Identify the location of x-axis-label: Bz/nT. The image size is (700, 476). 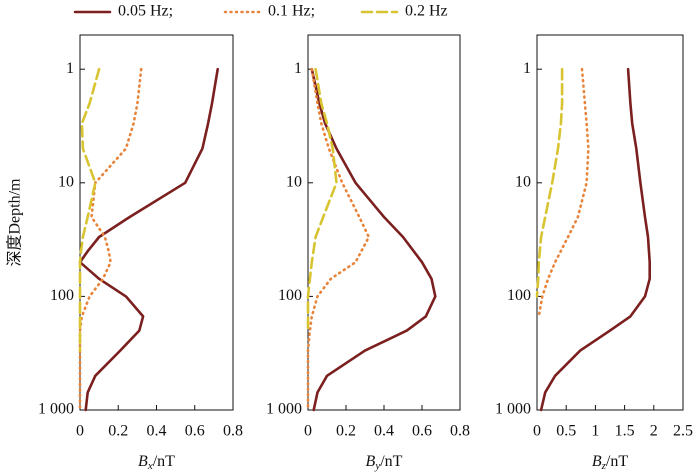
(610, 462).